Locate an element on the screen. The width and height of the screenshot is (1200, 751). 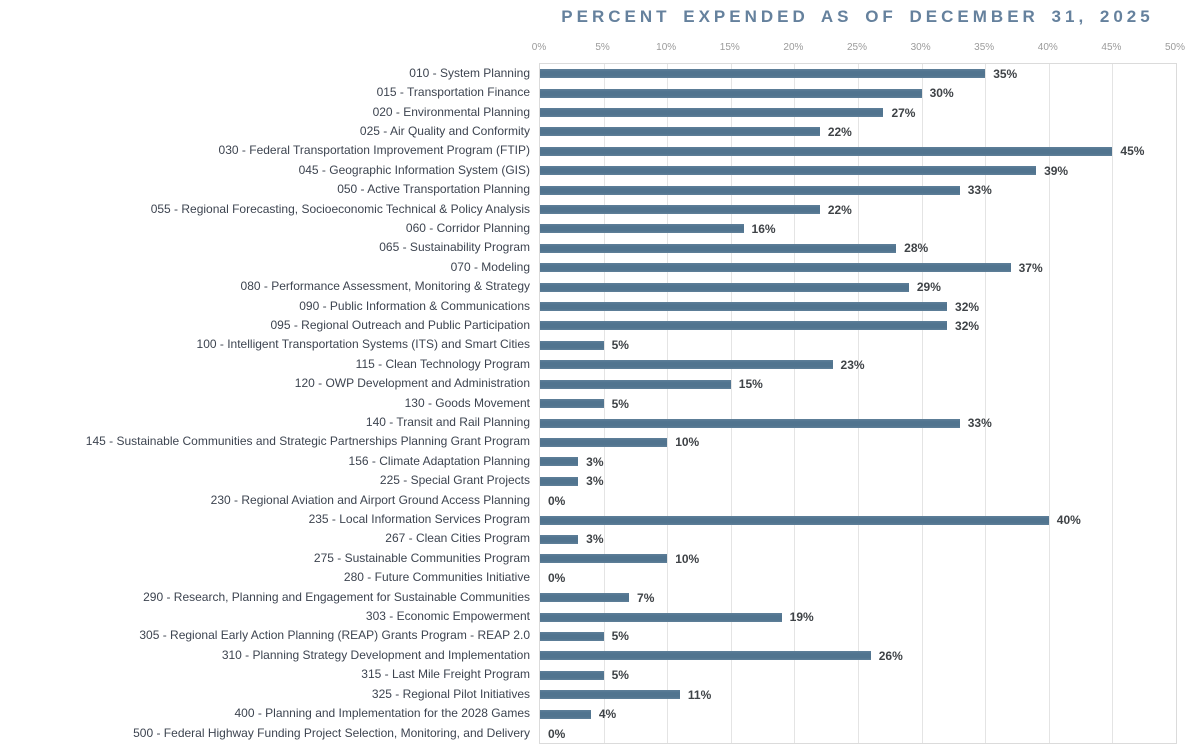
bar-row: 39% is located at coordinates (858, 170).